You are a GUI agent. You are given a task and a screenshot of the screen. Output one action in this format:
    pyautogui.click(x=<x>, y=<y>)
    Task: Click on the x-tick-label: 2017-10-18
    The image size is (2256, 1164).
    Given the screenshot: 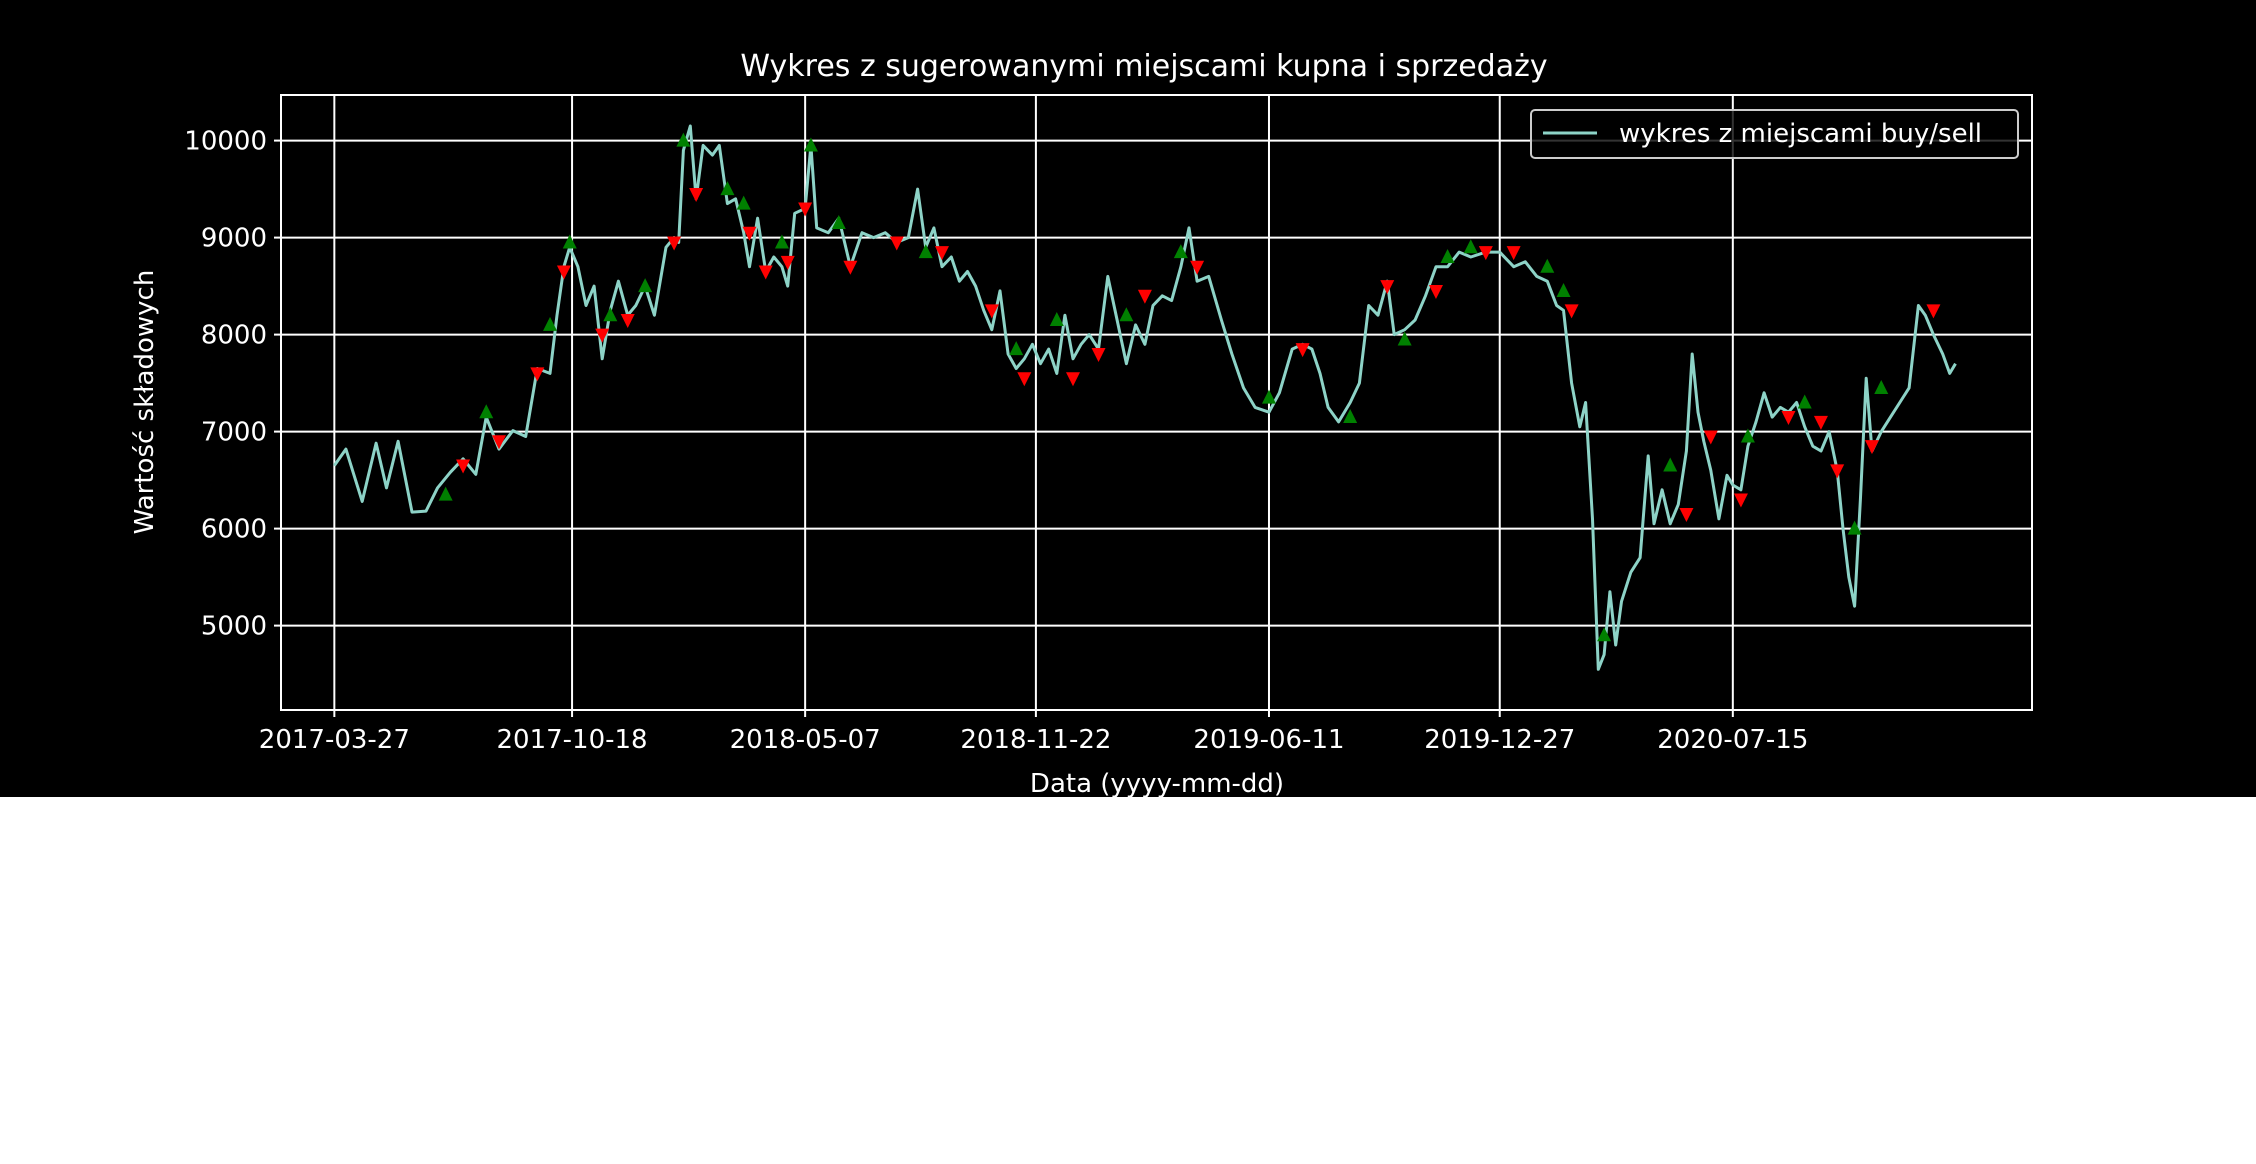 What is the action you would take?
    pyautogui.click(x=572, y=740)
    